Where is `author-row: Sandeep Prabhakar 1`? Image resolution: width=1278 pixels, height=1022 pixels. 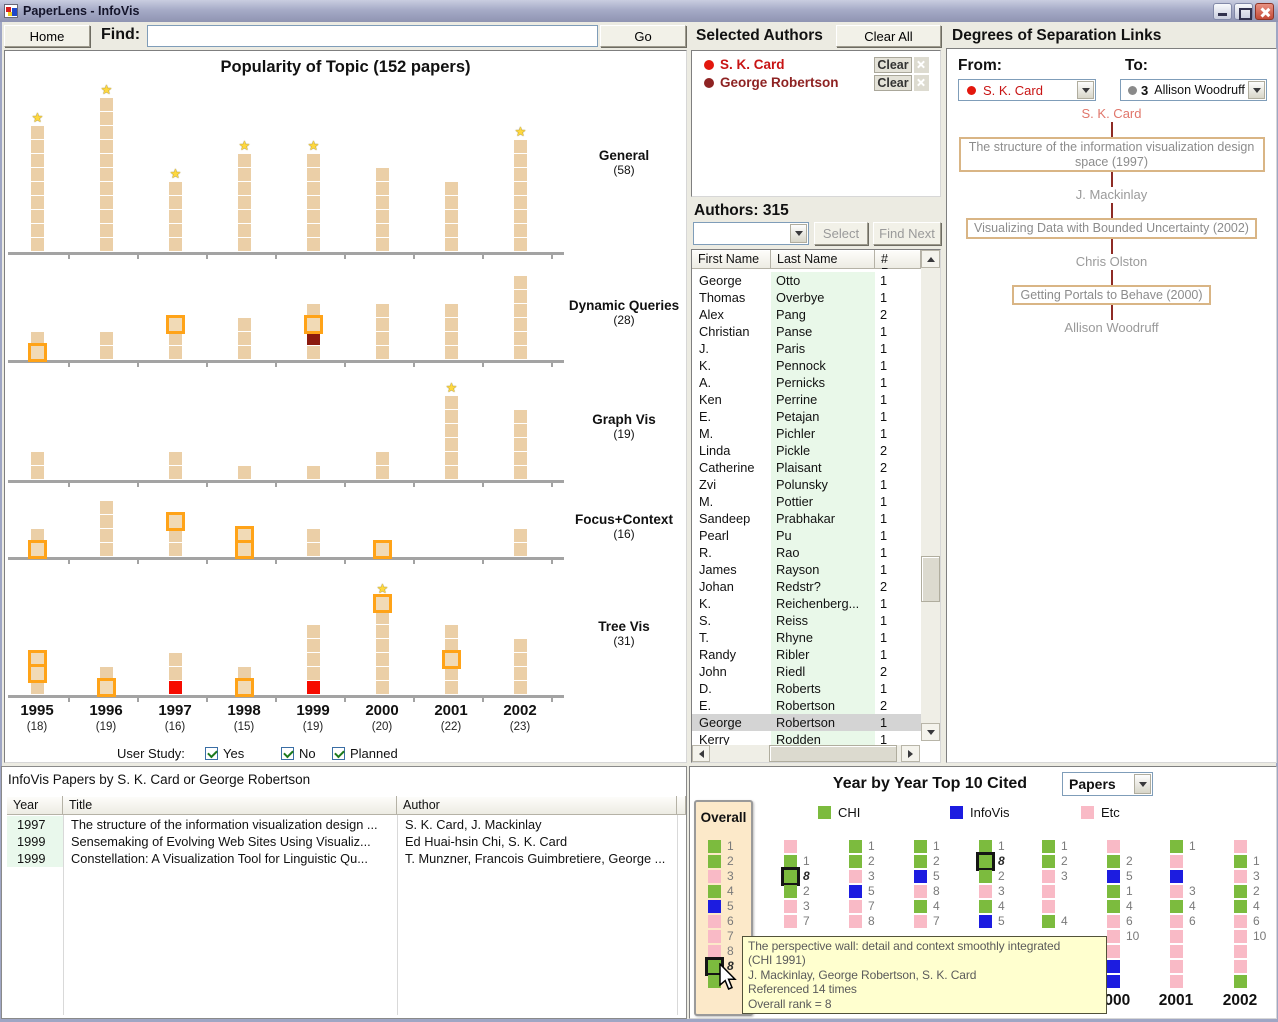
author-row: Sandeep Prabhakar 1 is located at coordinates (806, 518).